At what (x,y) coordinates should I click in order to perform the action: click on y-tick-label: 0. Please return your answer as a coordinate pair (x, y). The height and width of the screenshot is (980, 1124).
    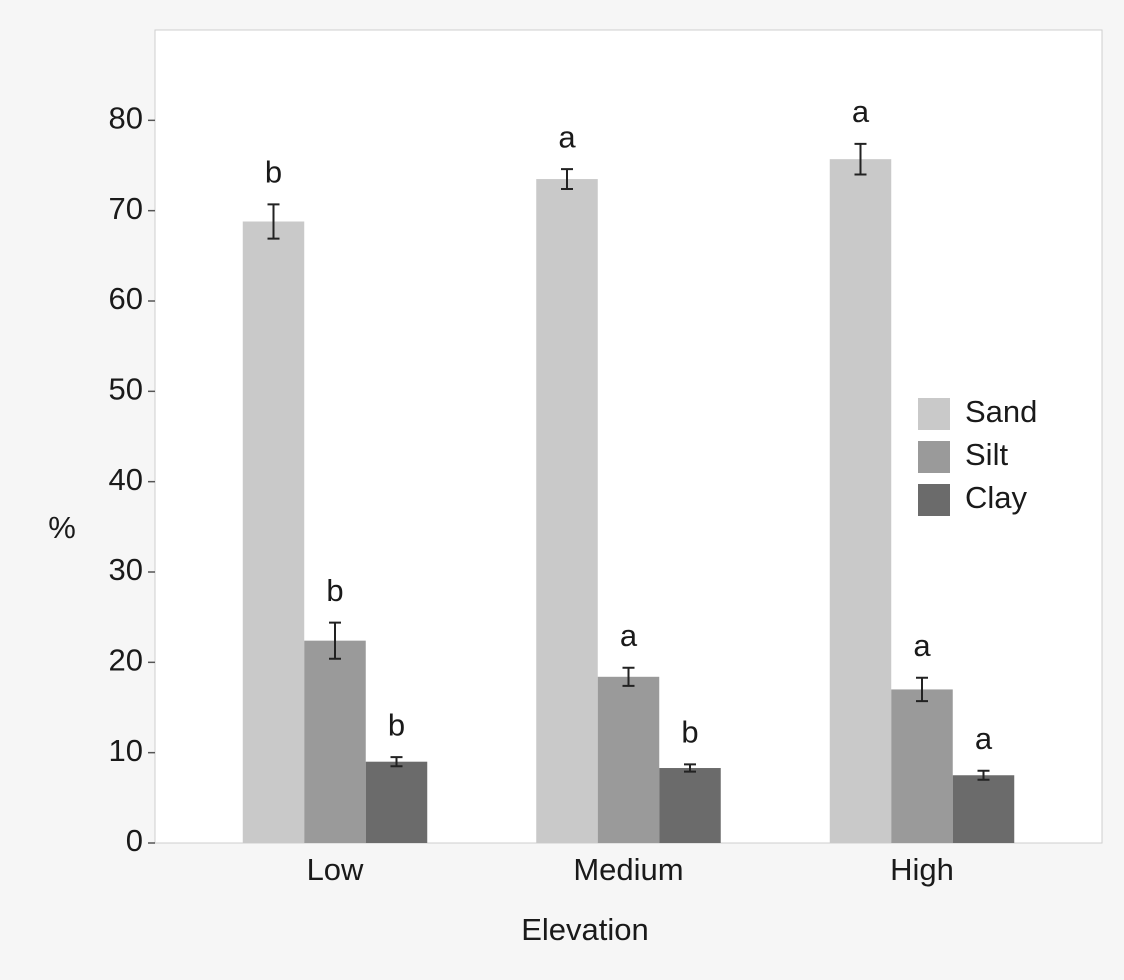
    Looking at the image, I should click on (134, 840).